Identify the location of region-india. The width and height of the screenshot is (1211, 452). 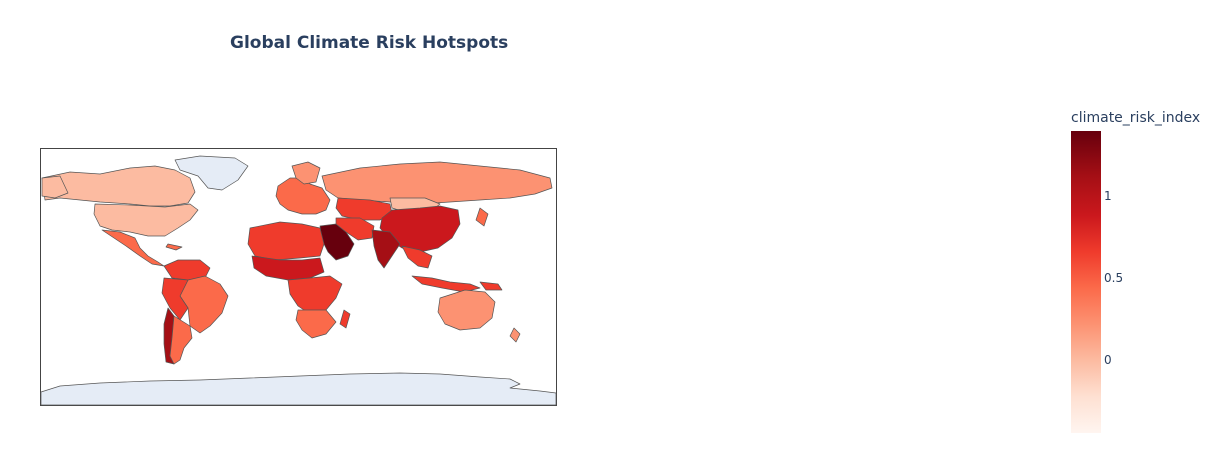
(386, 249).